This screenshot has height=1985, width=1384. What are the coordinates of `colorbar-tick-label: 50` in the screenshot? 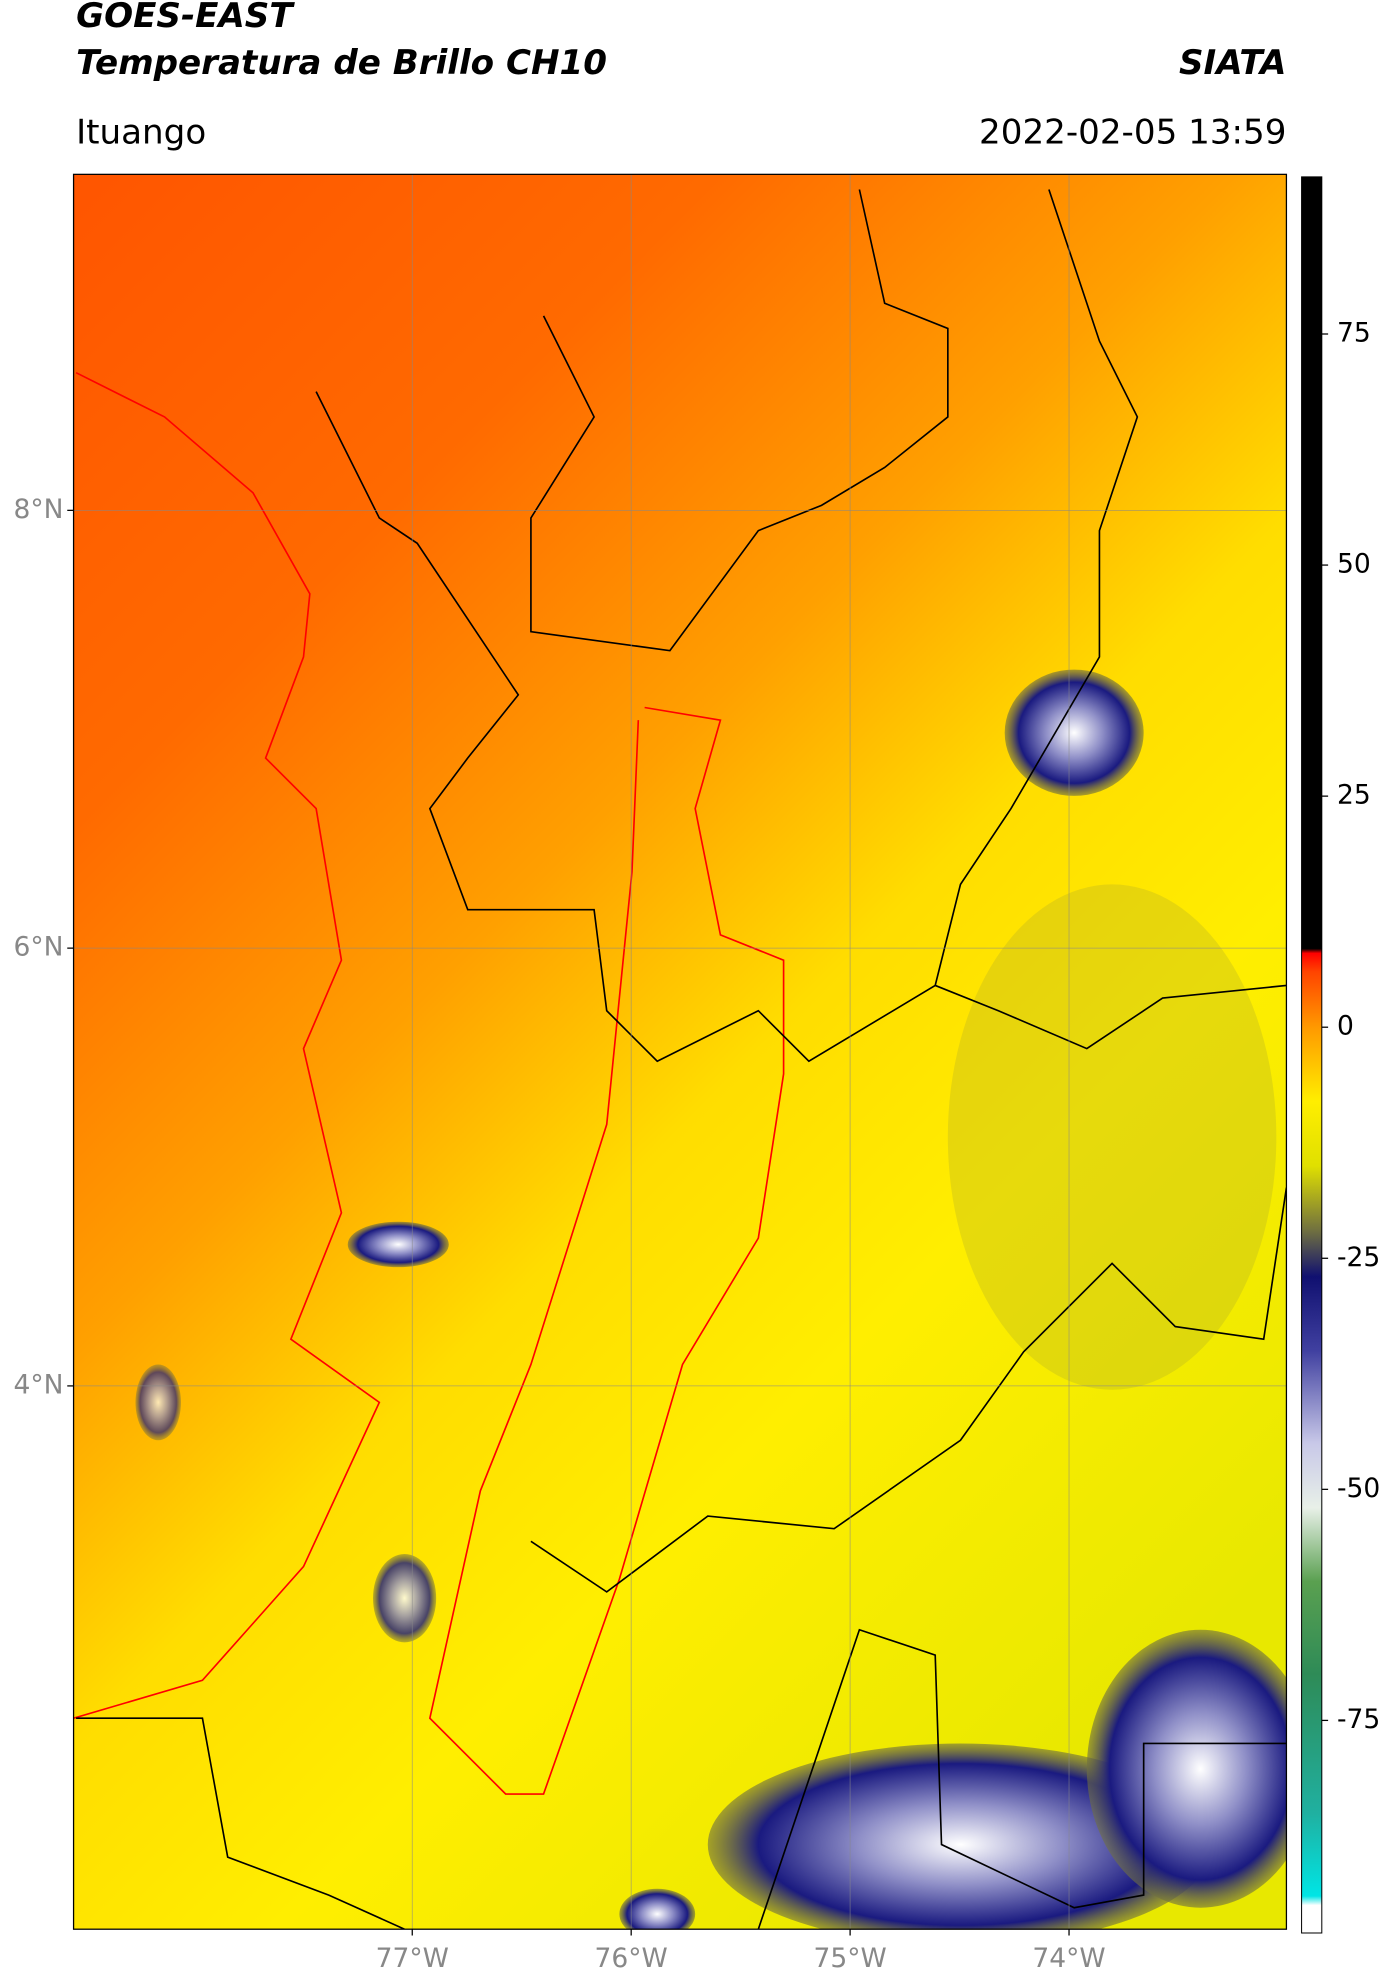 It's located at (1354, 564).